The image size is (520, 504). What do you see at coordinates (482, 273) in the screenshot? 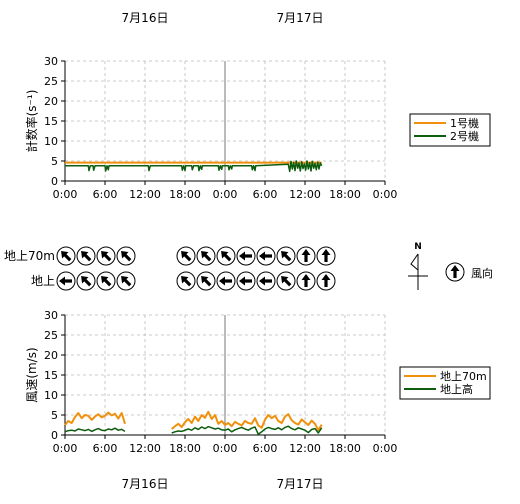
I see `direction-legend-label: 風向` at bounding box center [482, 273].